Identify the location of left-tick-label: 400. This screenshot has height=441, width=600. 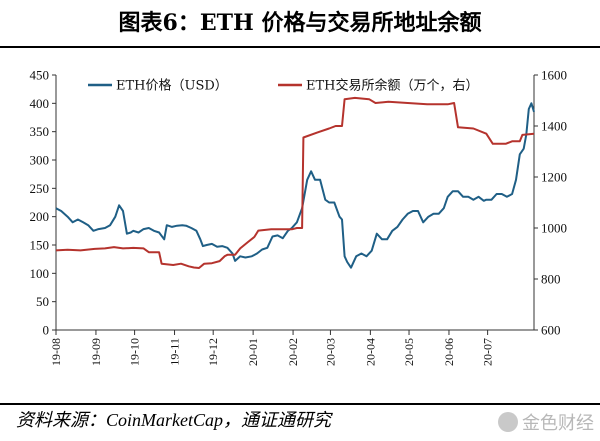
(40, 103).